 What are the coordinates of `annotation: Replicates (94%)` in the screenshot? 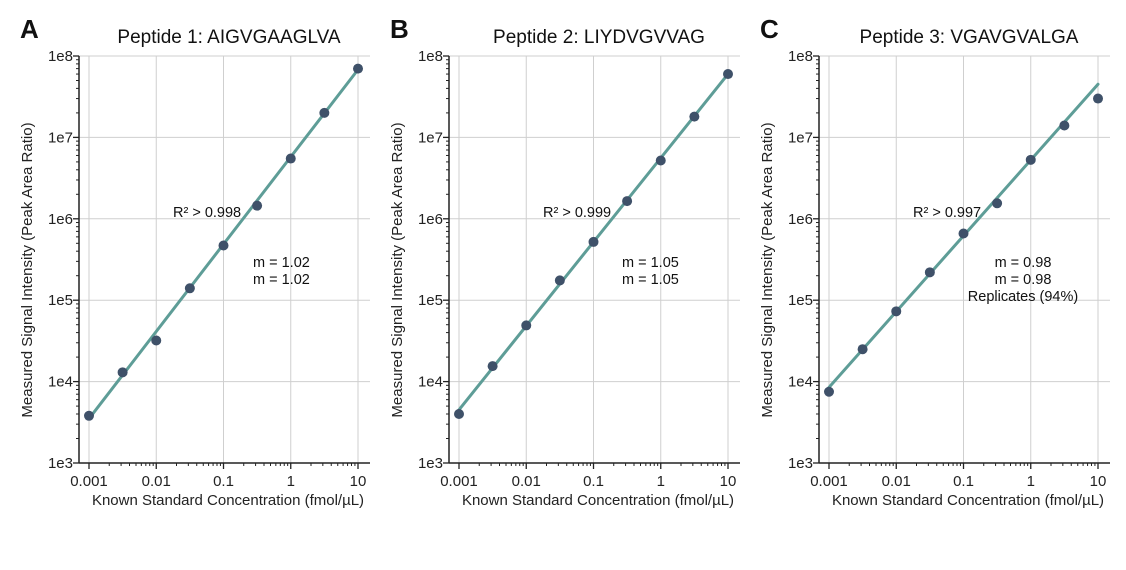 It's located at (1023, 297).